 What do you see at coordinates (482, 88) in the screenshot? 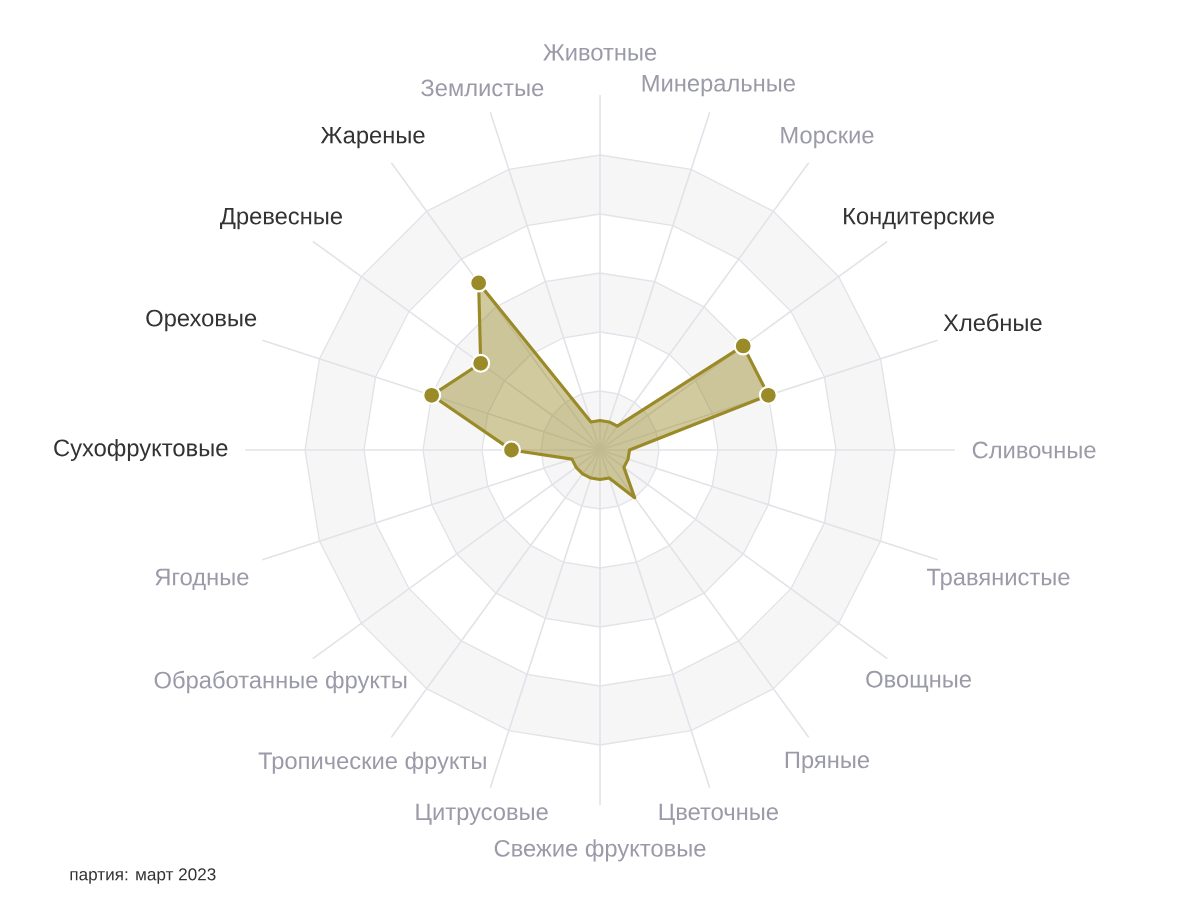
I see `spoke-label: Землистые` at bounding box center [482, 88].